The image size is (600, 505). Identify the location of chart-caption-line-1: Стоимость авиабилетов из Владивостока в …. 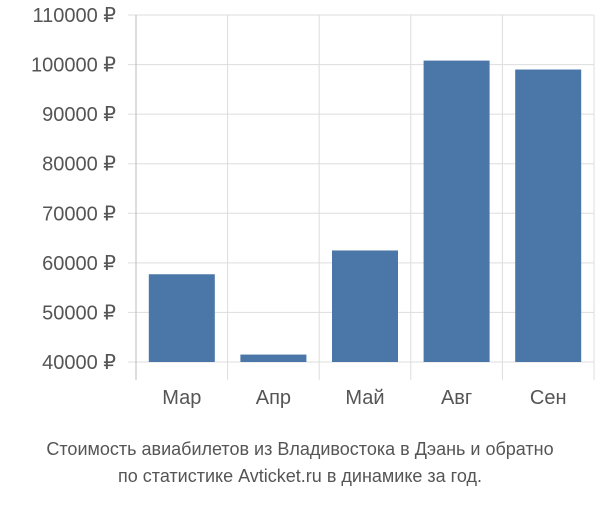
(299, 449).